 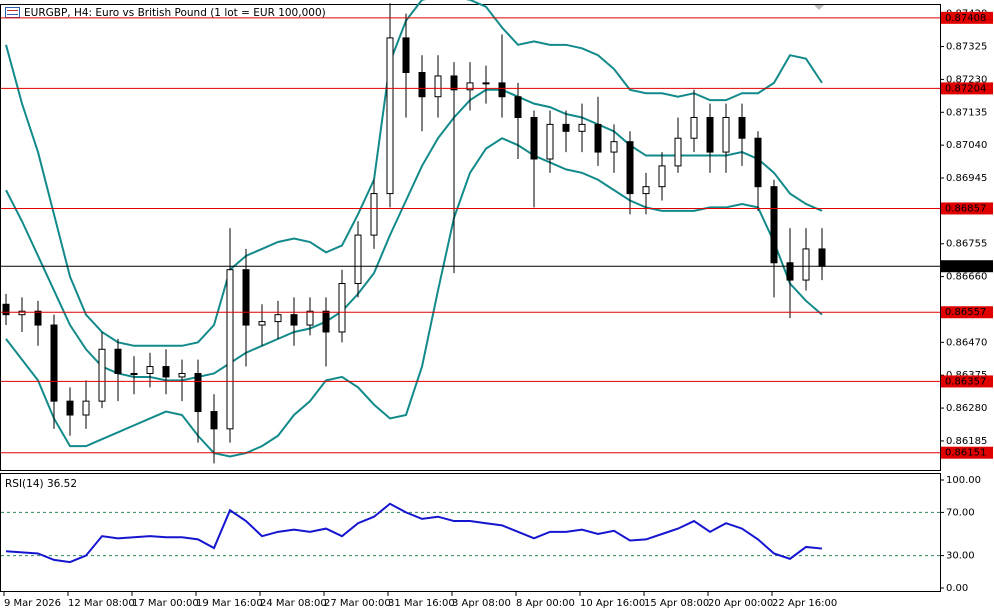 I want to click on rsi-line, so click(x=414, y=533).